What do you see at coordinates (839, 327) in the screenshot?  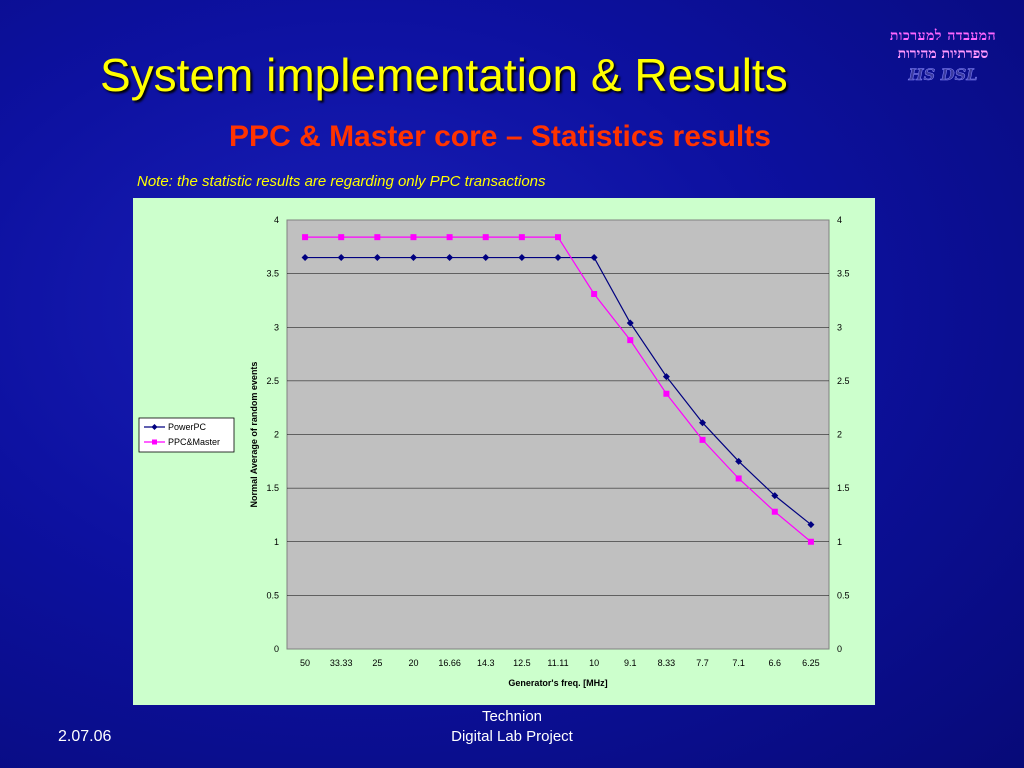 I see `y-tick-label-right: 3` at bounding box center [839, 327].